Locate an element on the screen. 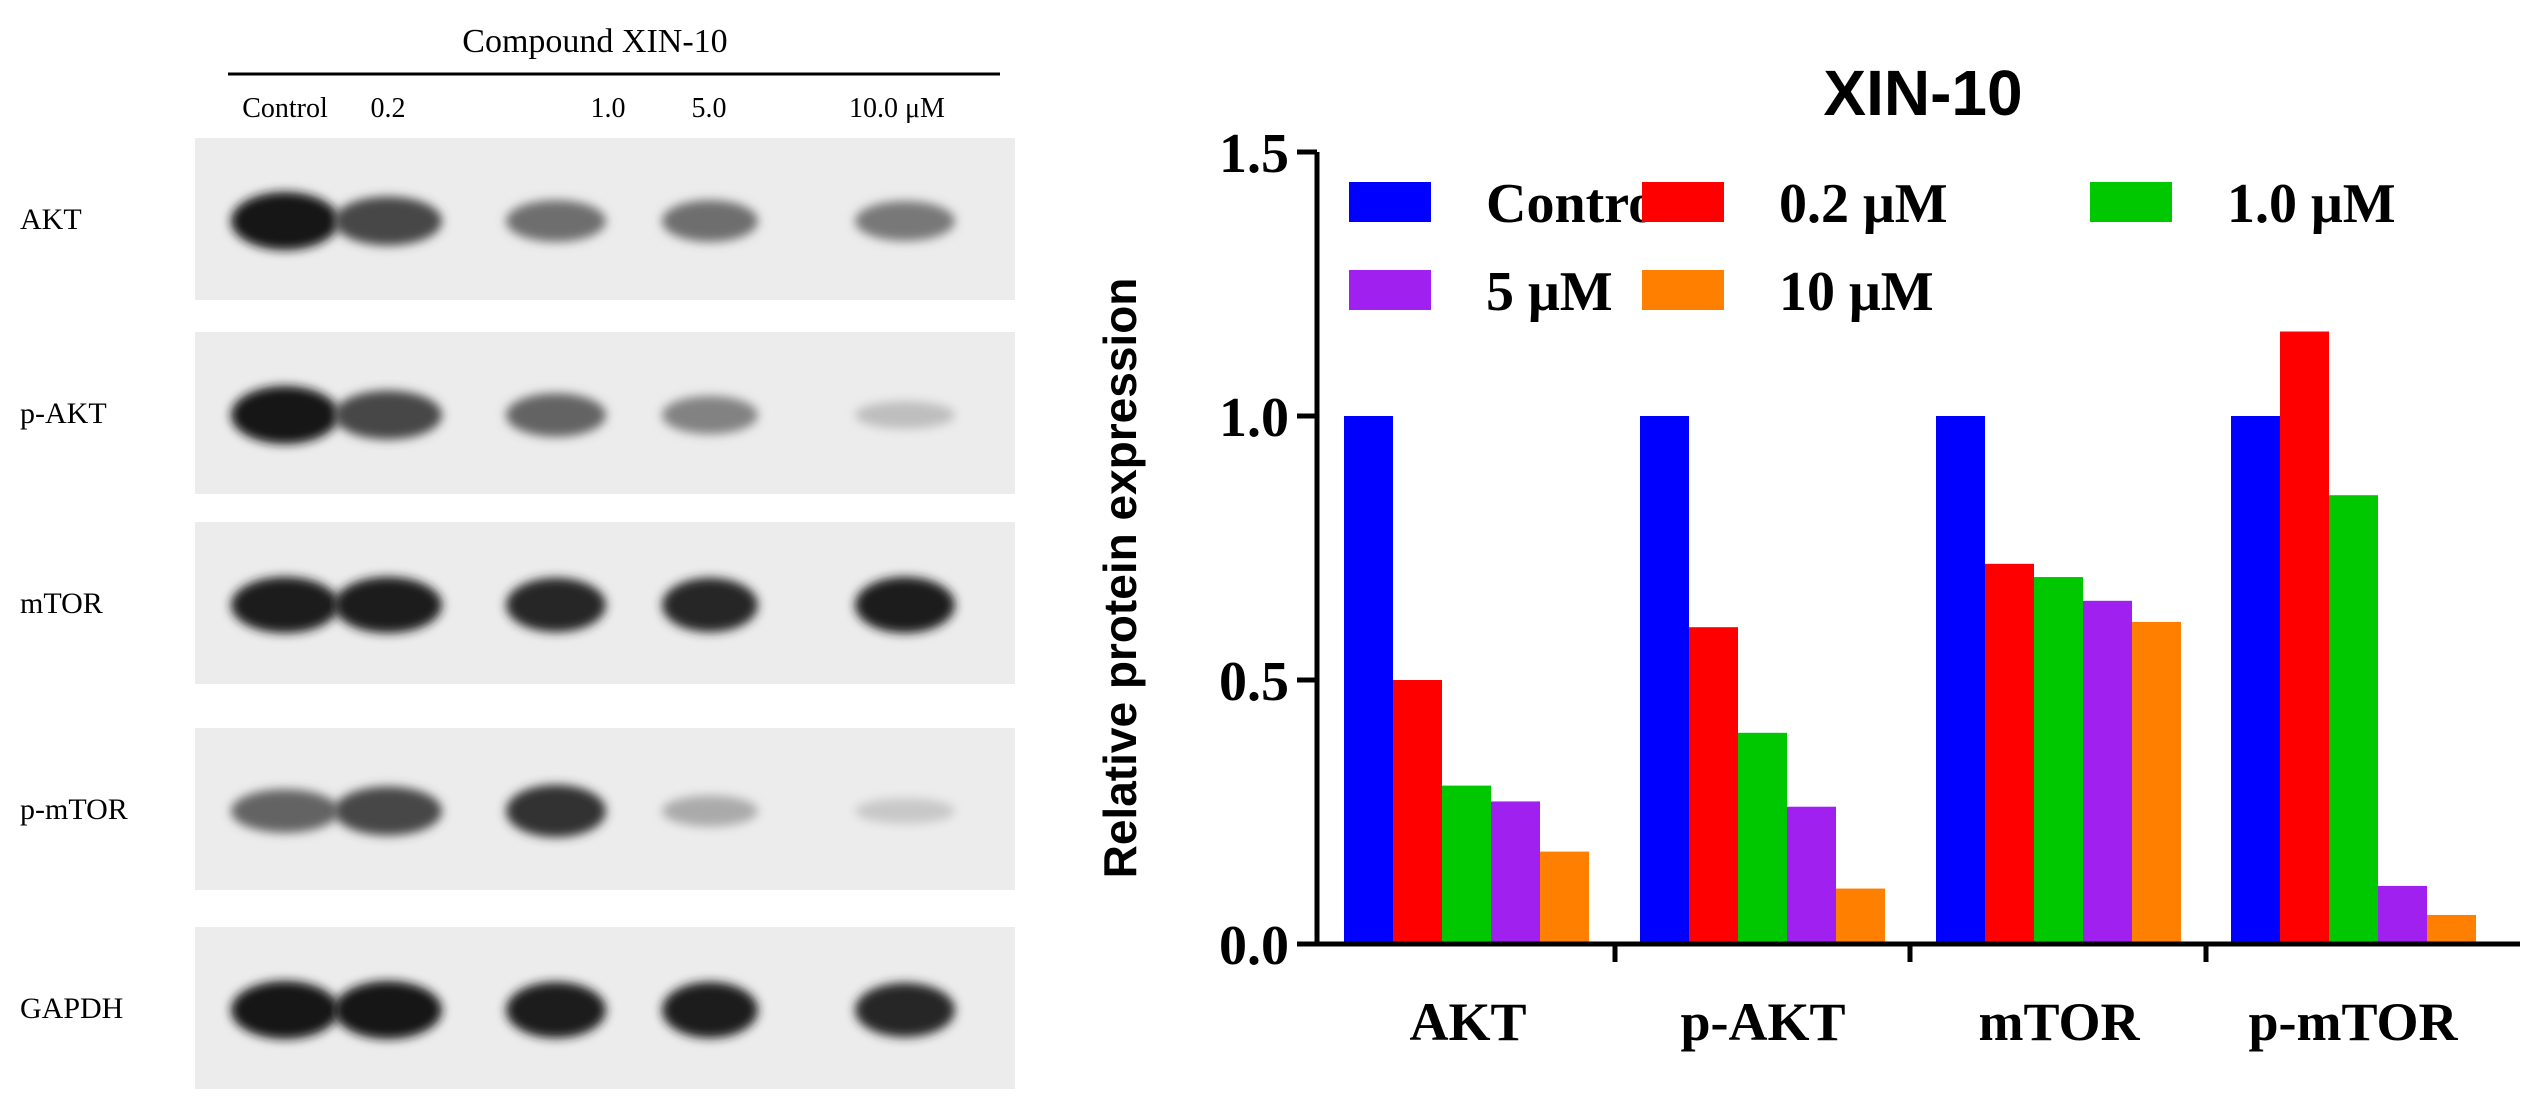 This screenshot has width=2522, height=1116. legend-entry: 5 μM is located at coordinates (1481, 292).